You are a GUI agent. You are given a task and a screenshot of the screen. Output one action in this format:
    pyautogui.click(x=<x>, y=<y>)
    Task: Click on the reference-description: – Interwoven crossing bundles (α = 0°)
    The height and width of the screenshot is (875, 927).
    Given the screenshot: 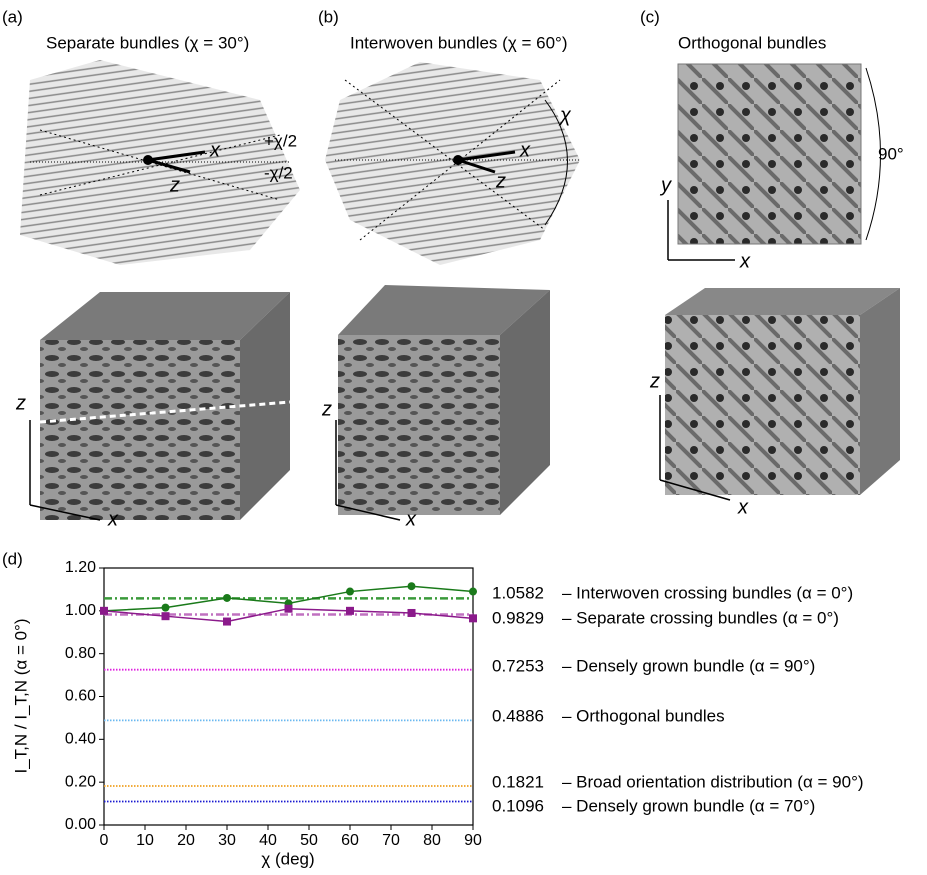 What is the action you would take?
    pyautogui.click(x=707, y=592)
    